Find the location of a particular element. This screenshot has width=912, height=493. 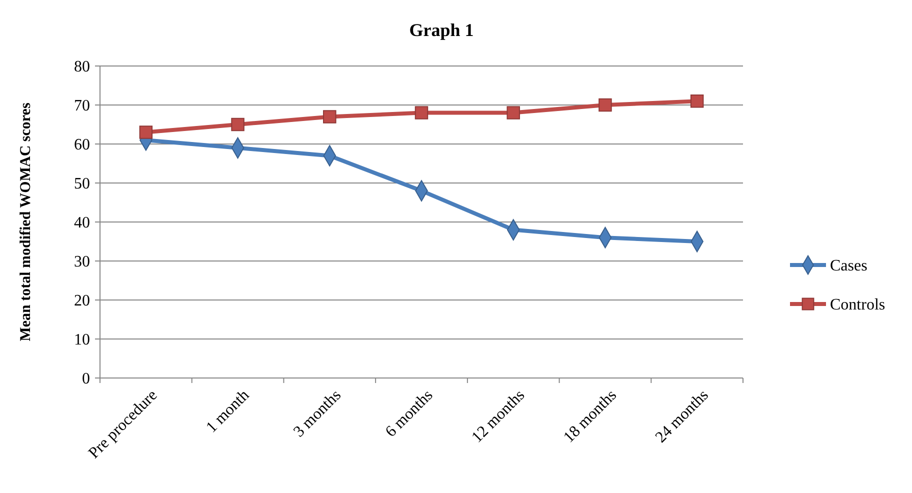

y-tick-label: 80 is located at coordinates (82, 67).